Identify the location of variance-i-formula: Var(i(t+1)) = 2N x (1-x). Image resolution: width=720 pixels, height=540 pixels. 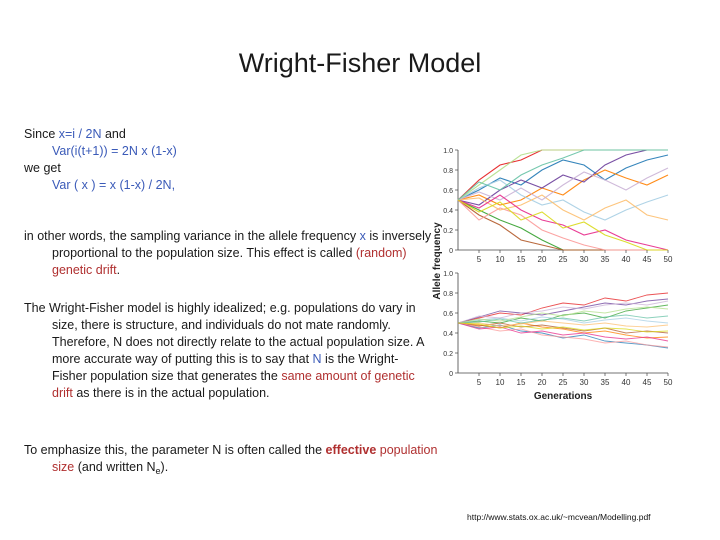
(114, 151).